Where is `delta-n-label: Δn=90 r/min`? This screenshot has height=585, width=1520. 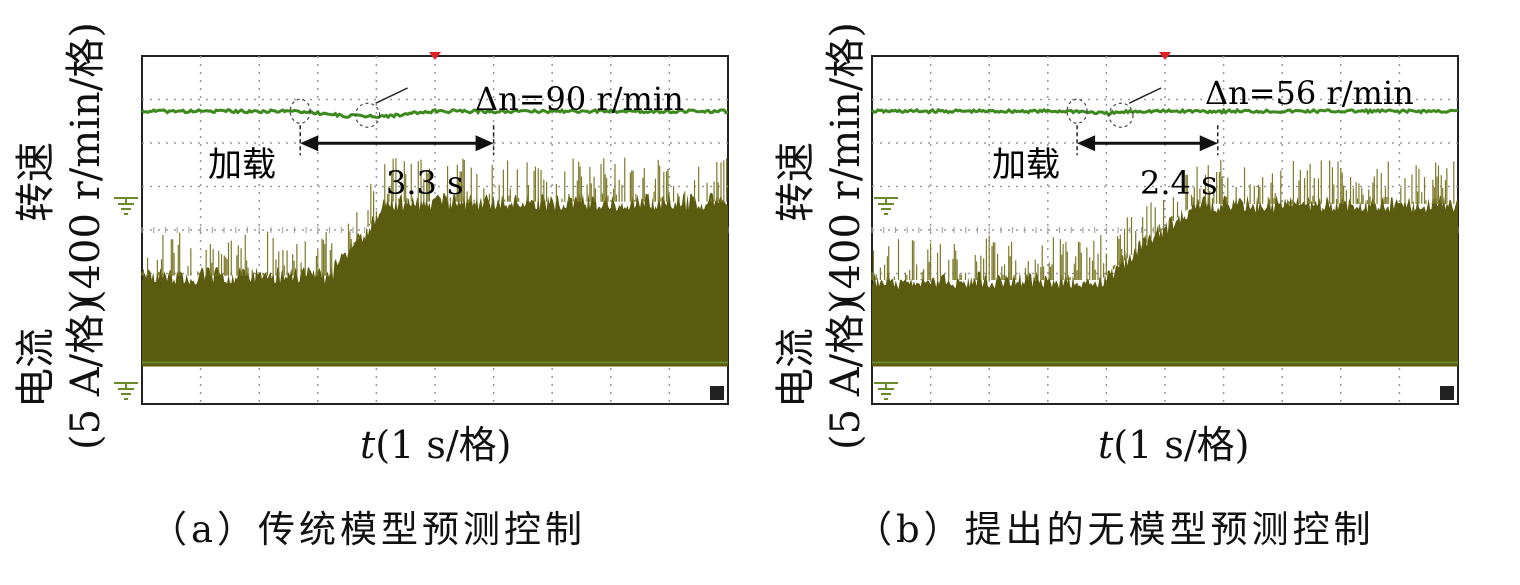
delta-n-label: Δn=90 r/min is located at coordinates (579, 99).